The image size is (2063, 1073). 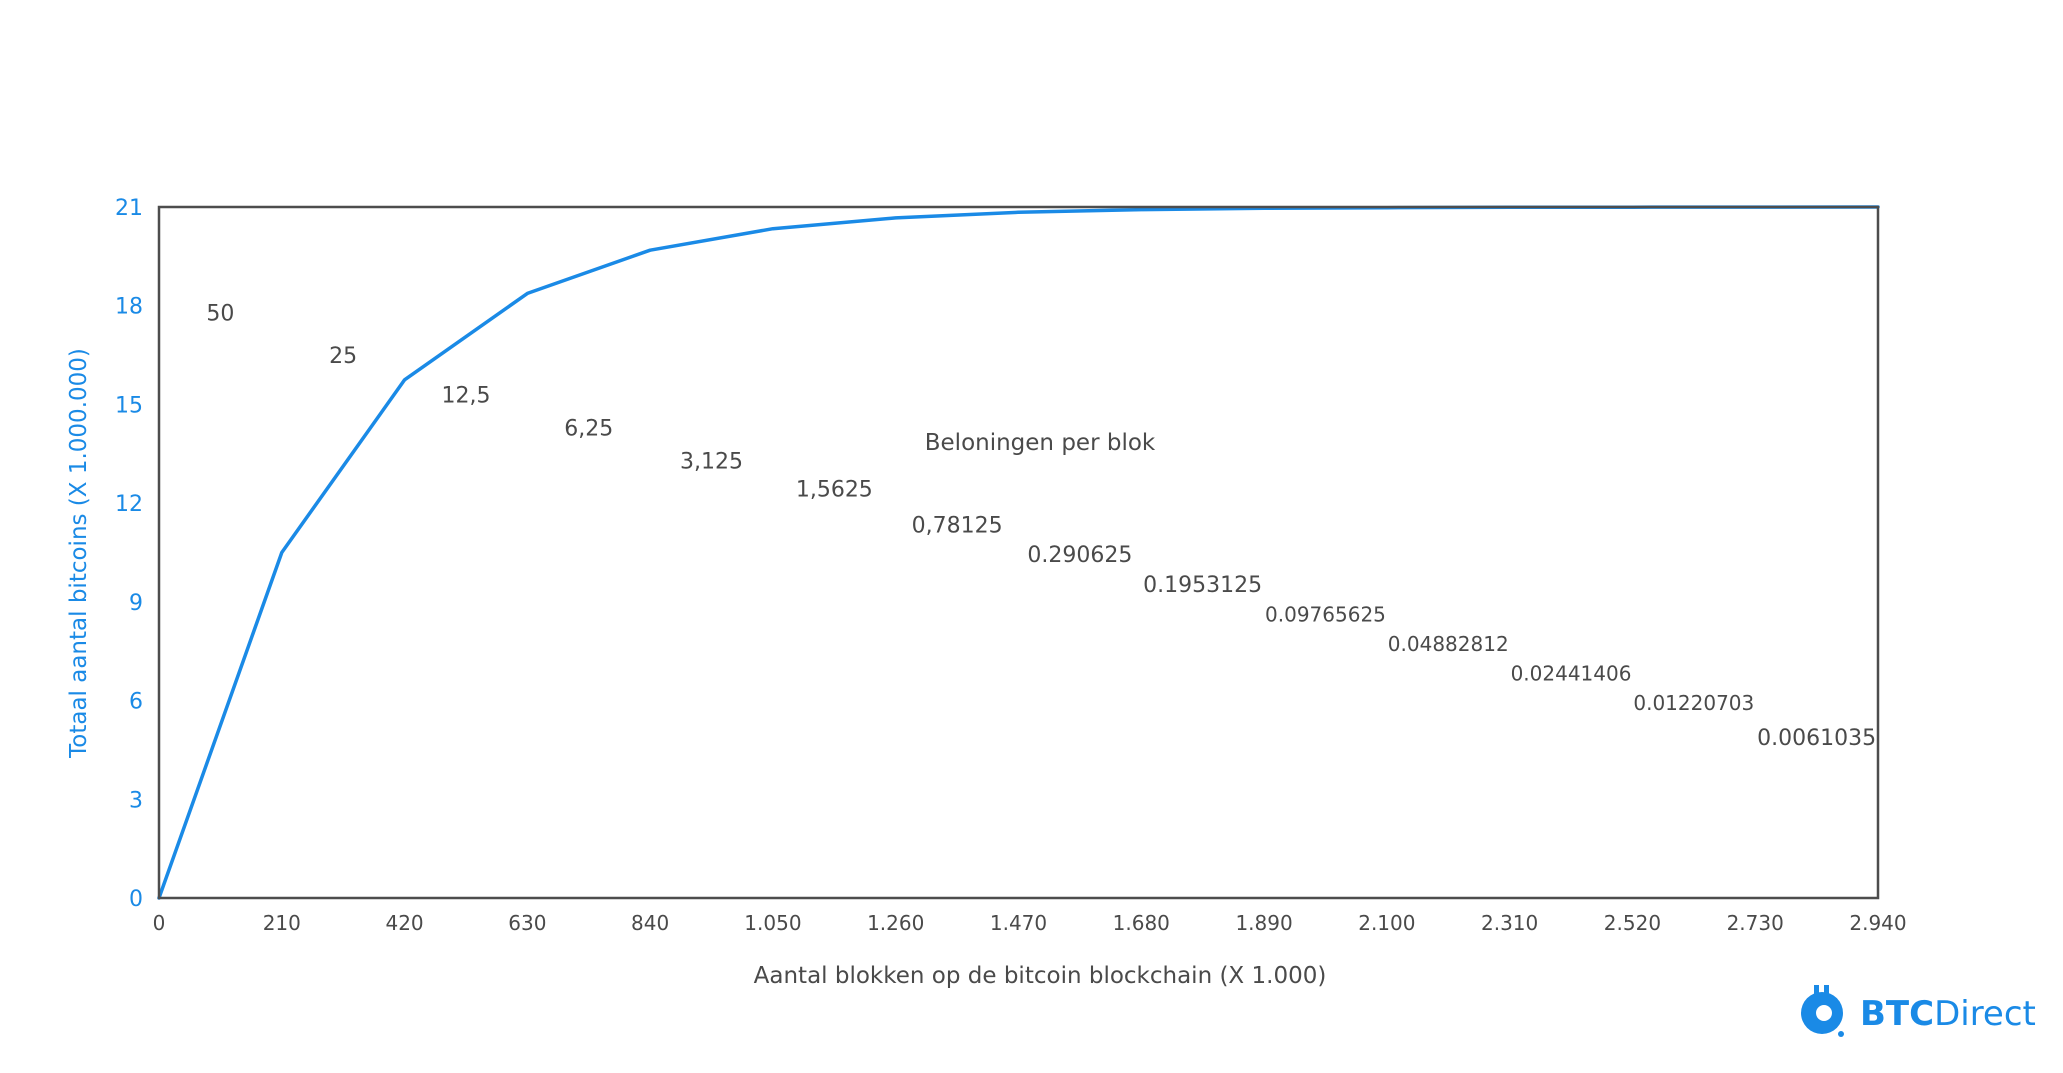 What do you see at coordinates (650, 923) in the screenshot?
I see `x-tick-label: 840` at bounding box center [650, 923].